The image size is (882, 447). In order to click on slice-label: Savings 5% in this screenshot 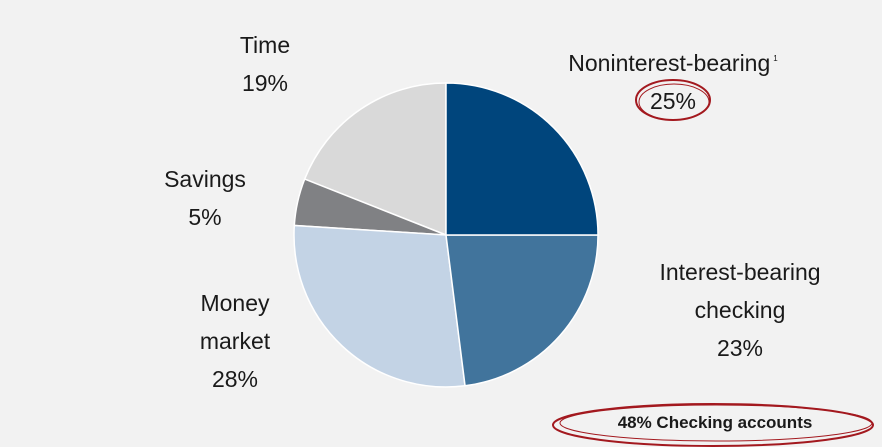, I will do `click(205, 198)`.